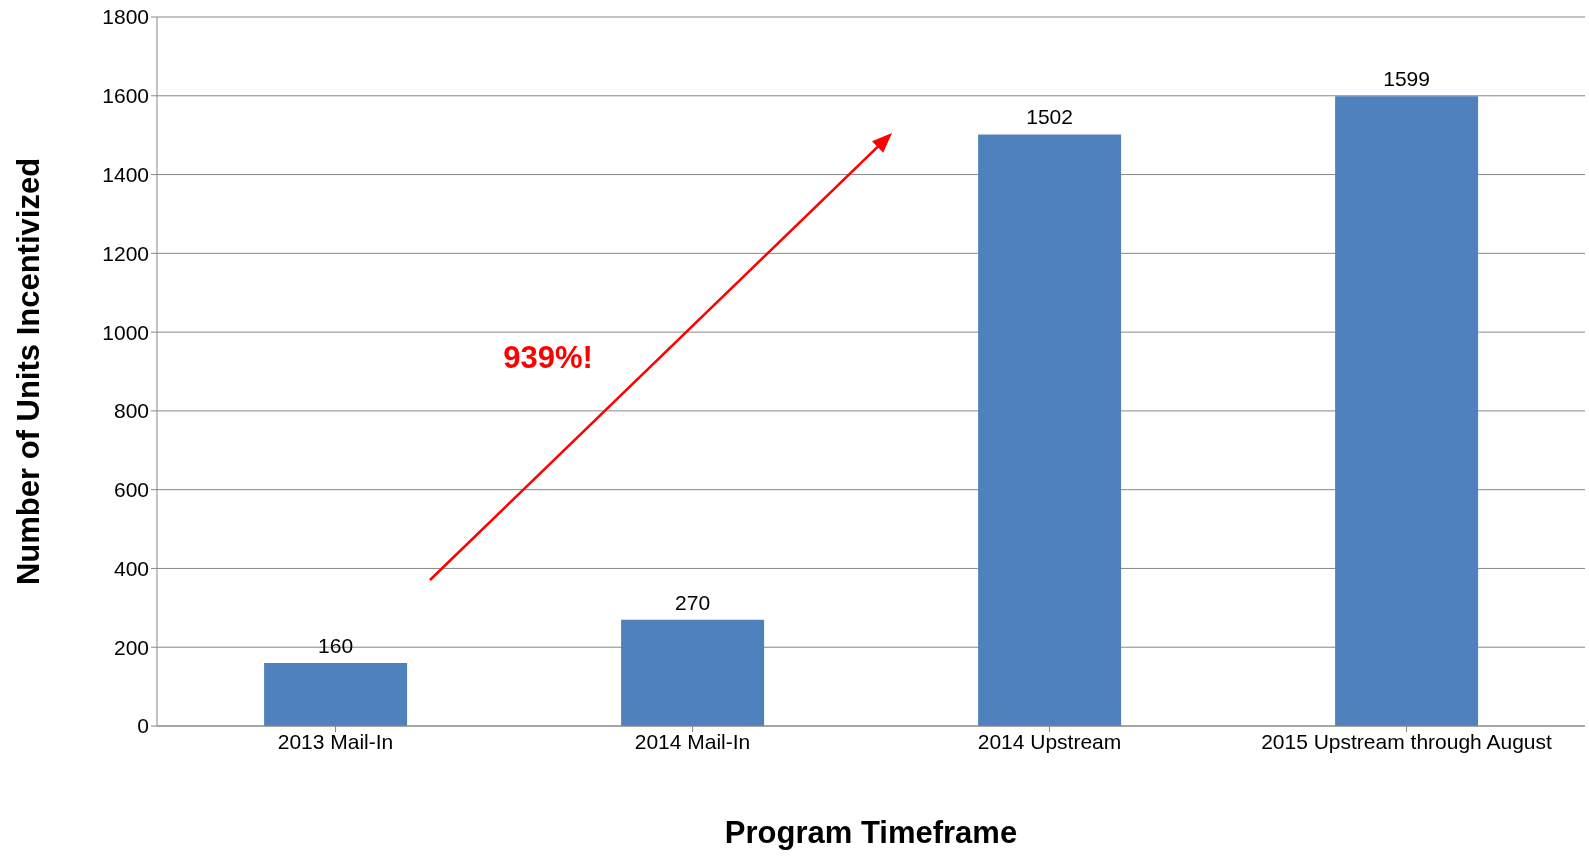 The width and height of the screenshot is (1589, 857). What do you see at coordinates (131, 490) in the screenshot?
I see `y-tick-label: 600` at bounding box center [131, 490].